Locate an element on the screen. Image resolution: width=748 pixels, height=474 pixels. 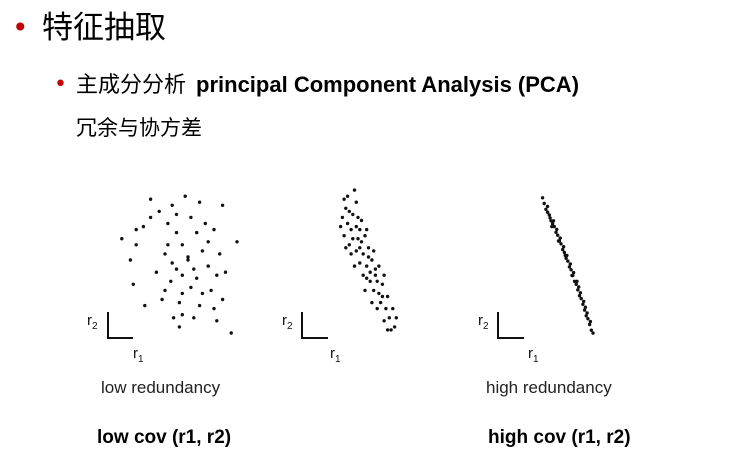
subtitle-en: principal Component Analysis (PCA) is located at coordinates (388, 84).